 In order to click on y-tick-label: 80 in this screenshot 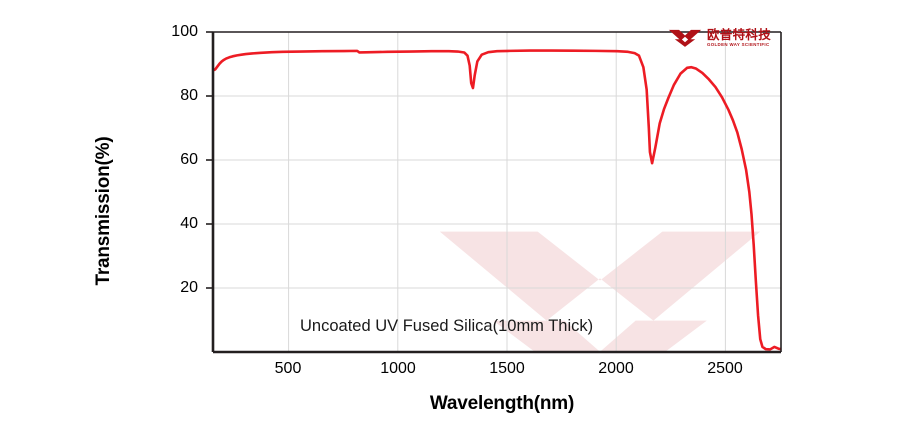, I will do `click(189, 95)`.